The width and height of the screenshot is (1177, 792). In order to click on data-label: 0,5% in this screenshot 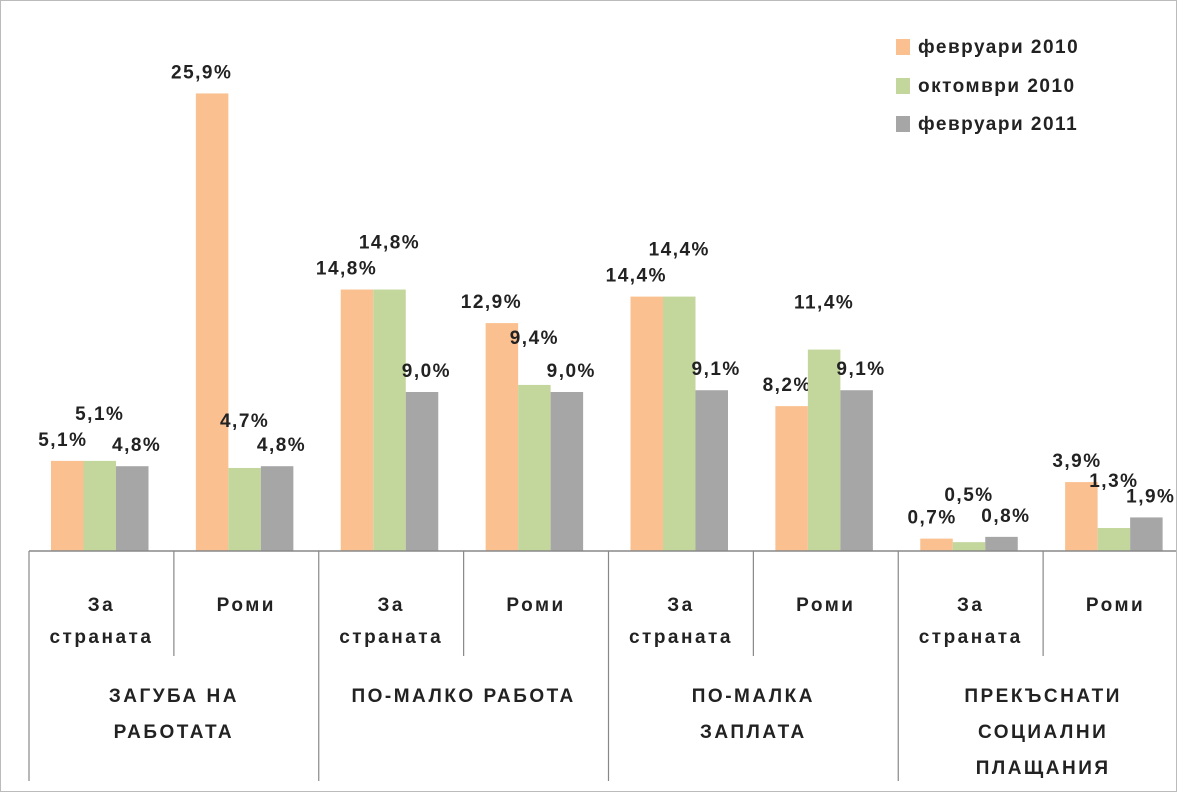, I will do `click(968, 495)`.